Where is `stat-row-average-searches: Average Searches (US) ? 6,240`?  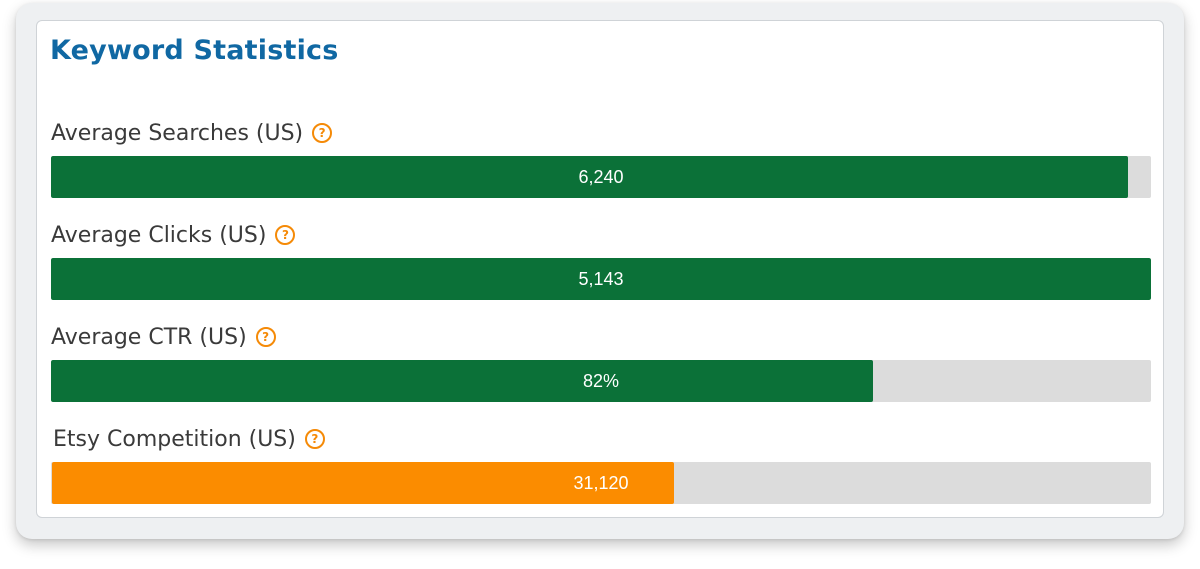
stat-row-average-searches: Average Searches (US) ? 6,240 is located at coordinates (601, 158).